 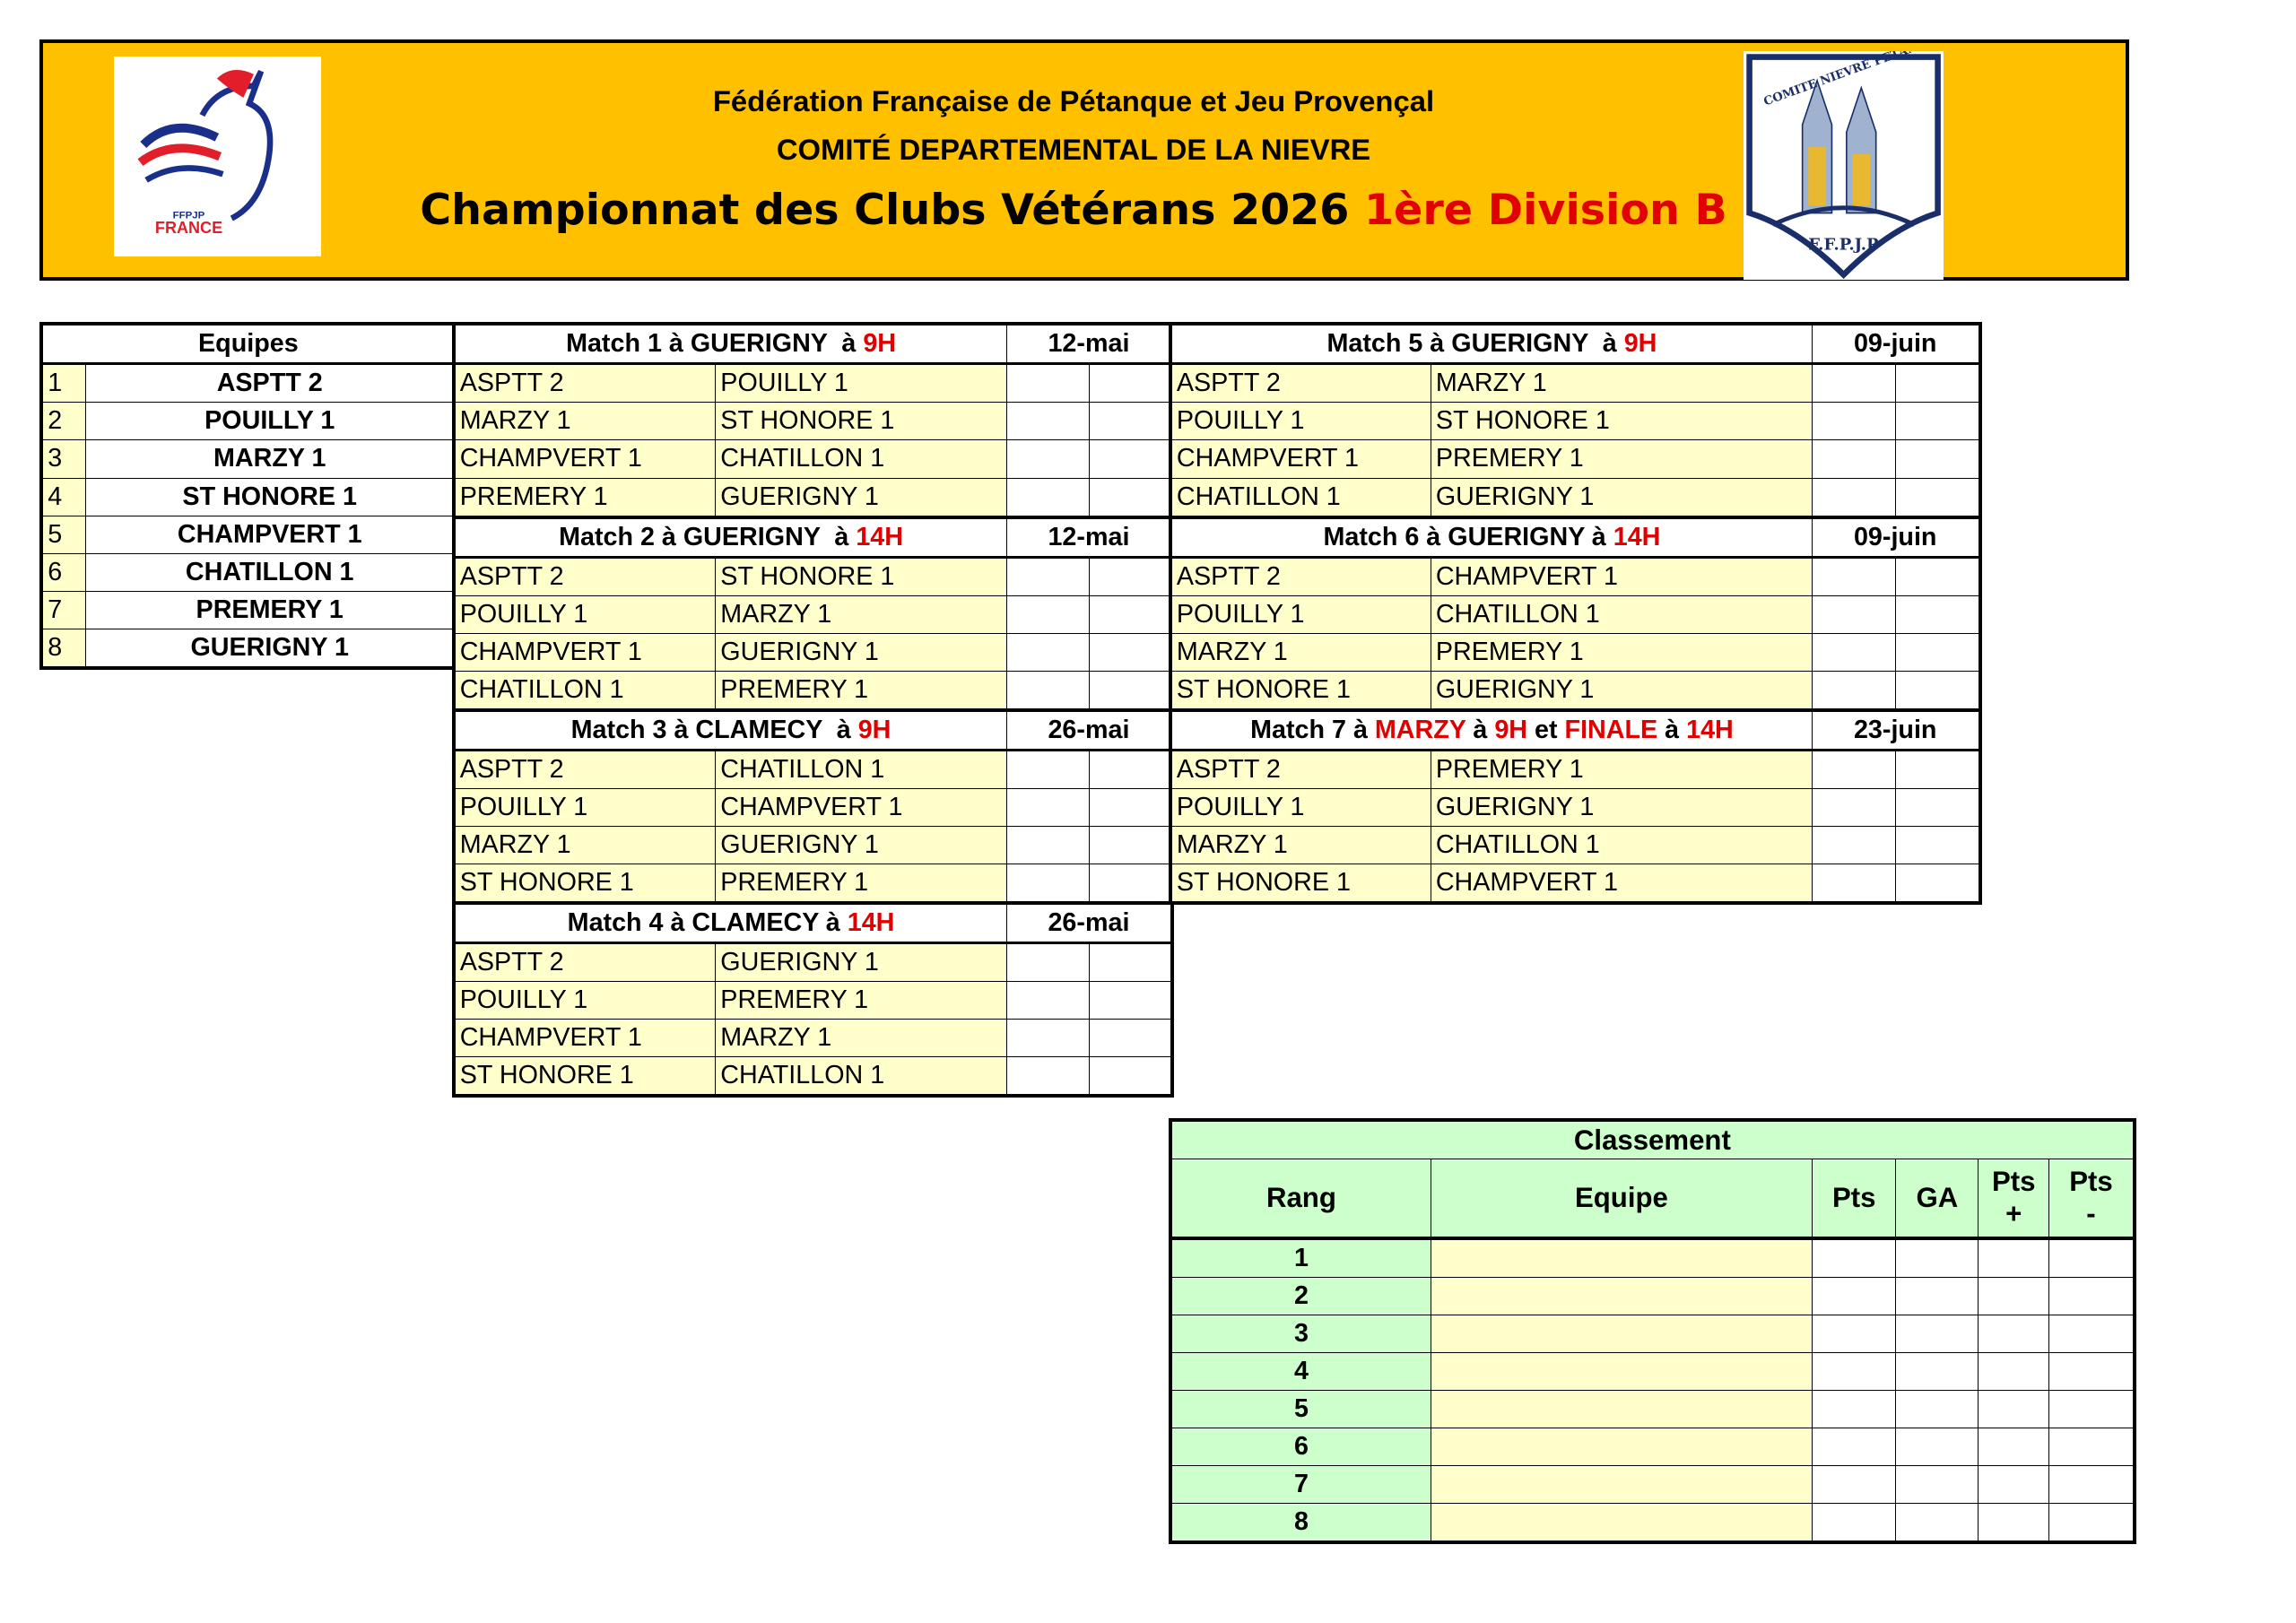 I want to click on home-team: ST HONORE 1, so click(x=1300, y=883).